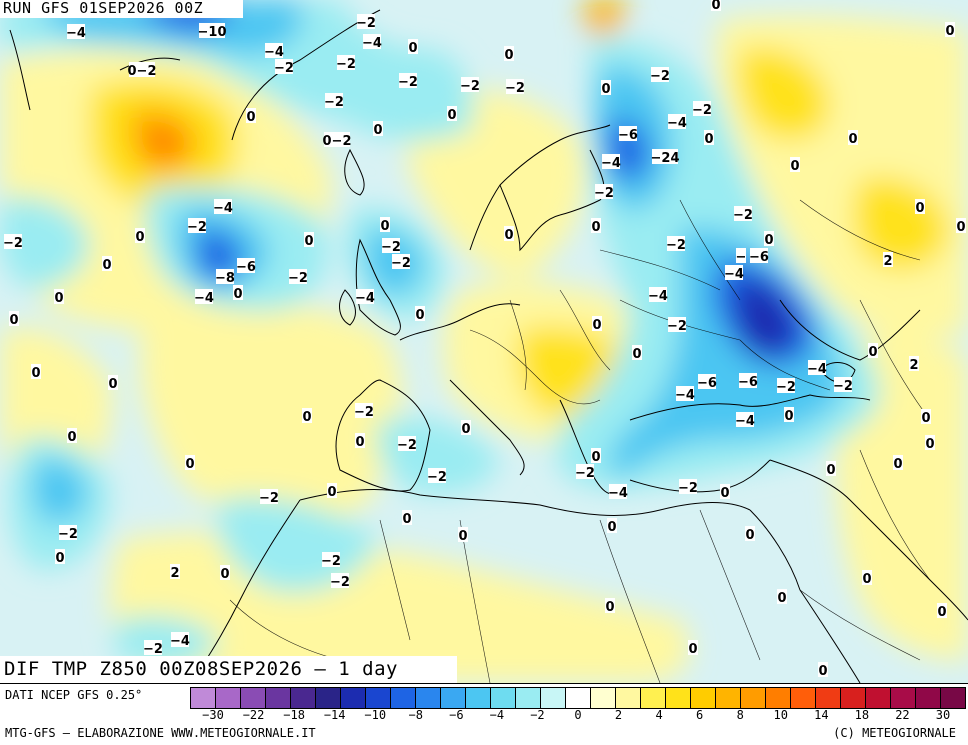 The image size is (968, 745). What do you see at coordinates (142, 70) in the screenshot?
I see `contour-label: 0−2` at bounding box center [142, 70].